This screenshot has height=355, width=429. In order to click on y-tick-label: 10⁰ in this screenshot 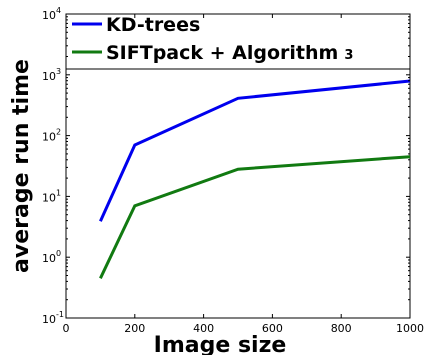, I will do `click(51, 257)`.